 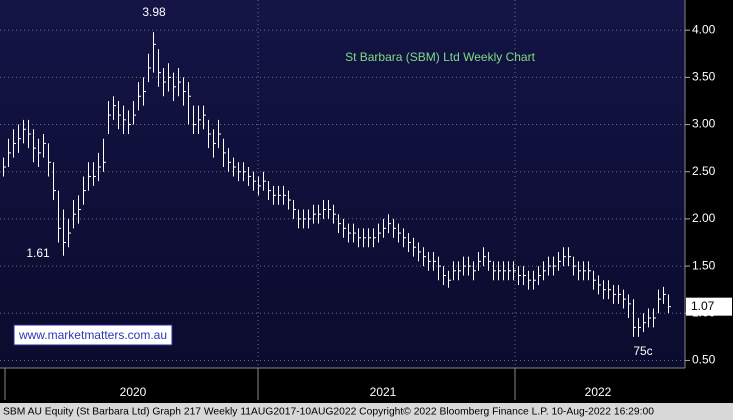 I want to click on y-tick-label: 2.00, so click(x=704, y=218).